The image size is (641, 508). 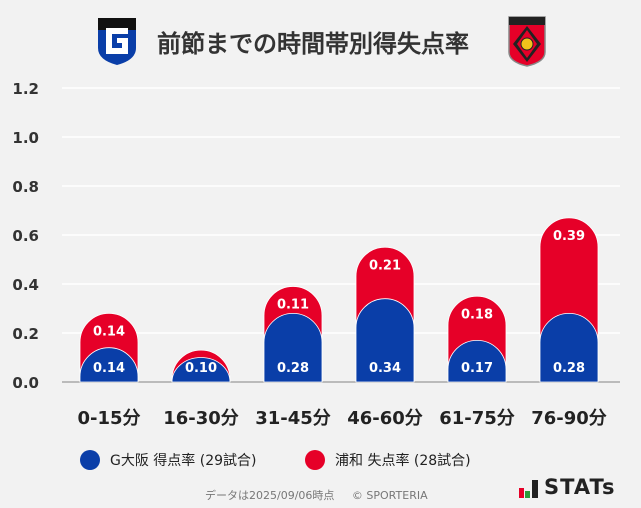 What do you see at coordinates (385, 418) in the screenshot?
I see `x-tick-label: 46-60分` at bounding box center [385, 418].